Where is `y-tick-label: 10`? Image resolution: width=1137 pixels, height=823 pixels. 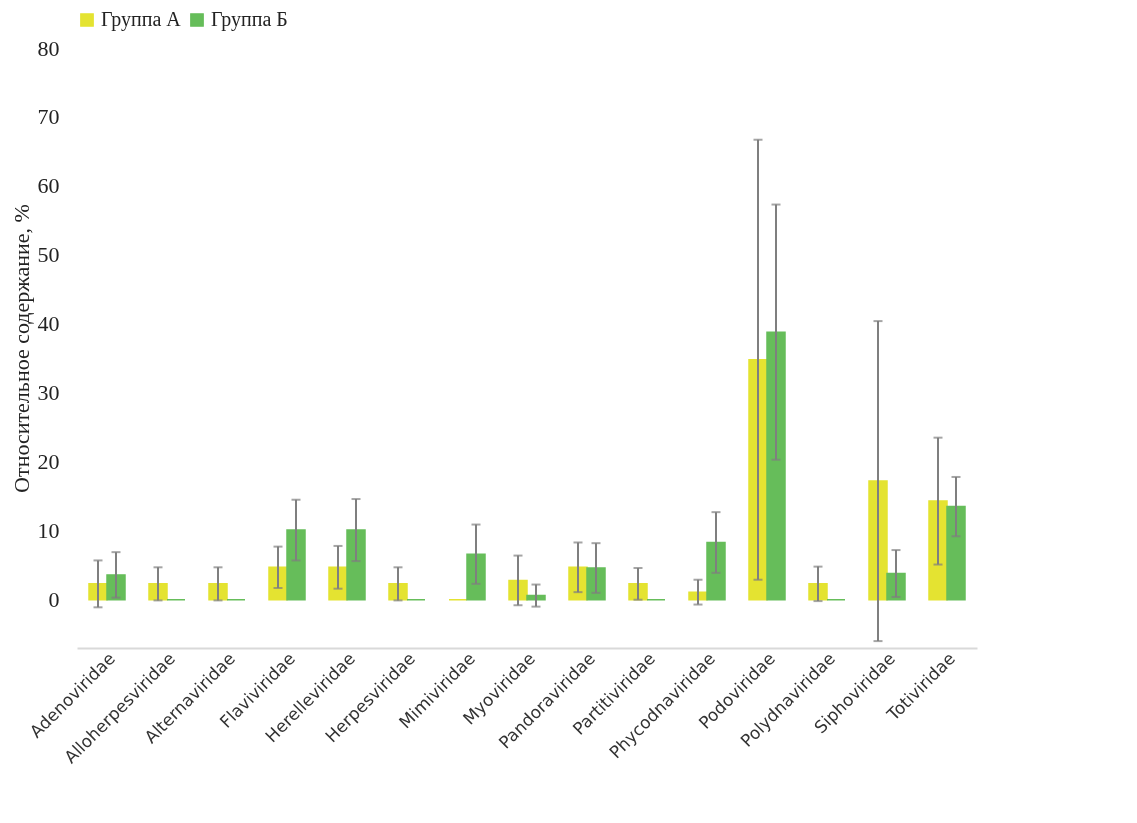
y-tick-label: 10 is located at coordinates (48, 531).